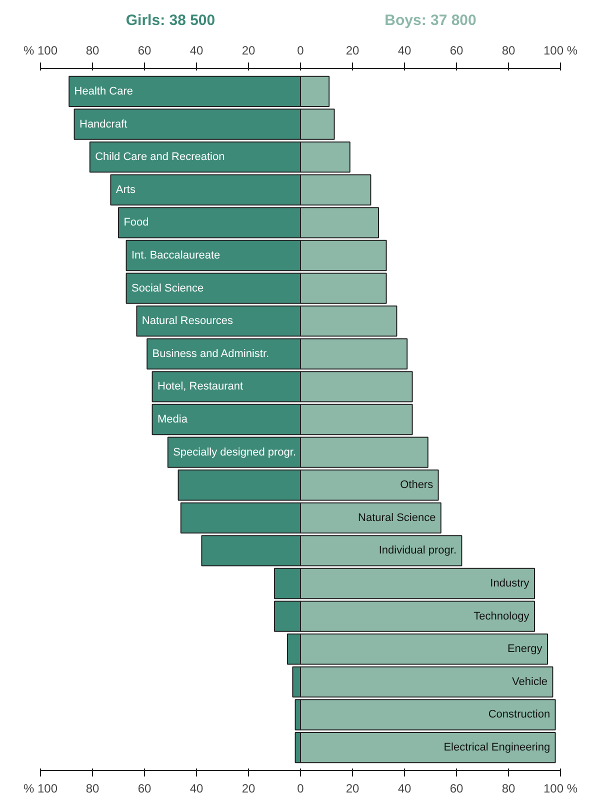 This screenshot has width=612, height=811. Describe the element at coordinates (300, 789) in the screenshot. I see `x2-tick-label: 0` at that location.